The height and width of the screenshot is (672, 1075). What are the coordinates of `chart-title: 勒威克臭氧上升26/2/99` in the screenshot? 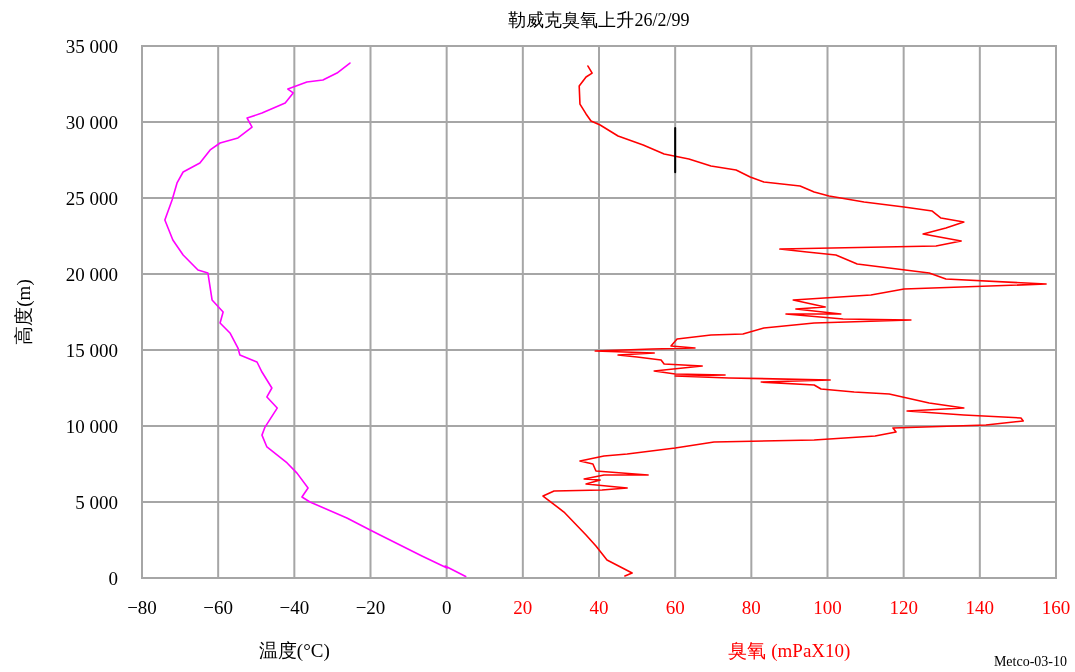 It's located at (599, 20).